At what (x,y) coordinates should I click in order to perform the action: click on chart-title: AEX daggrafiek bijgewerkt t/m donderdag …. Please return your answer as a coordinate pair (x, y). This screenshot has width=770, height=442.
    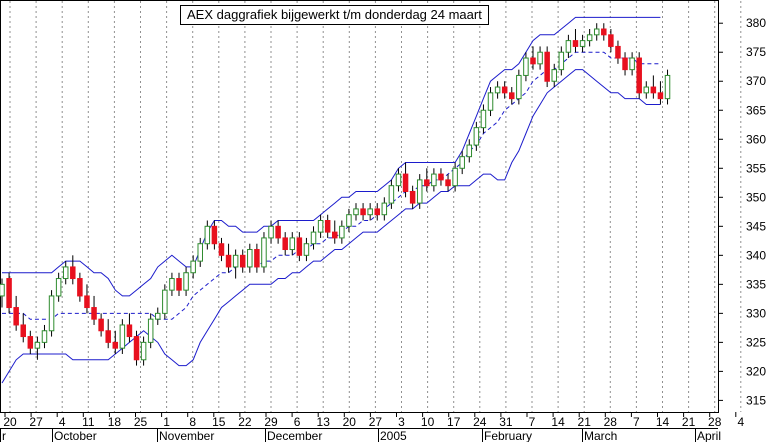
    Looking at the image, I should click on (334, 15).